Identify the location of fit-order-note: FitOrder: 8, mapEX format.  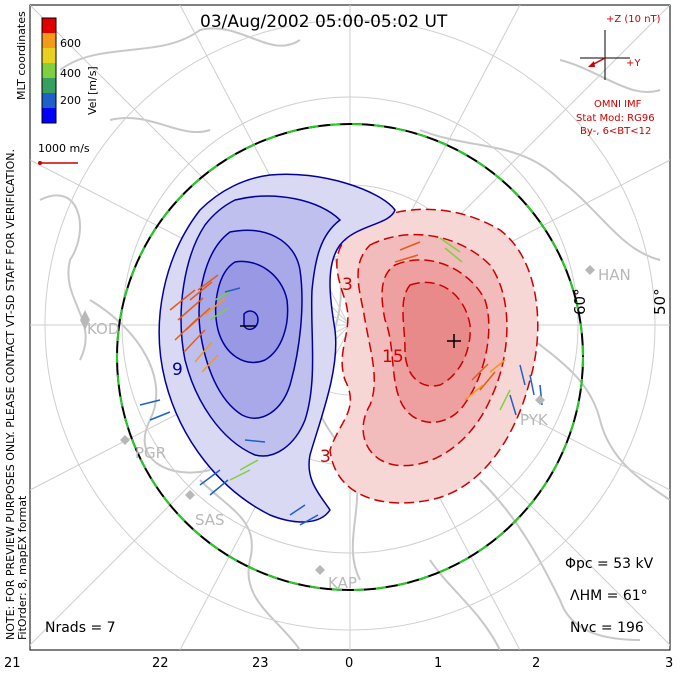
(22, 567).